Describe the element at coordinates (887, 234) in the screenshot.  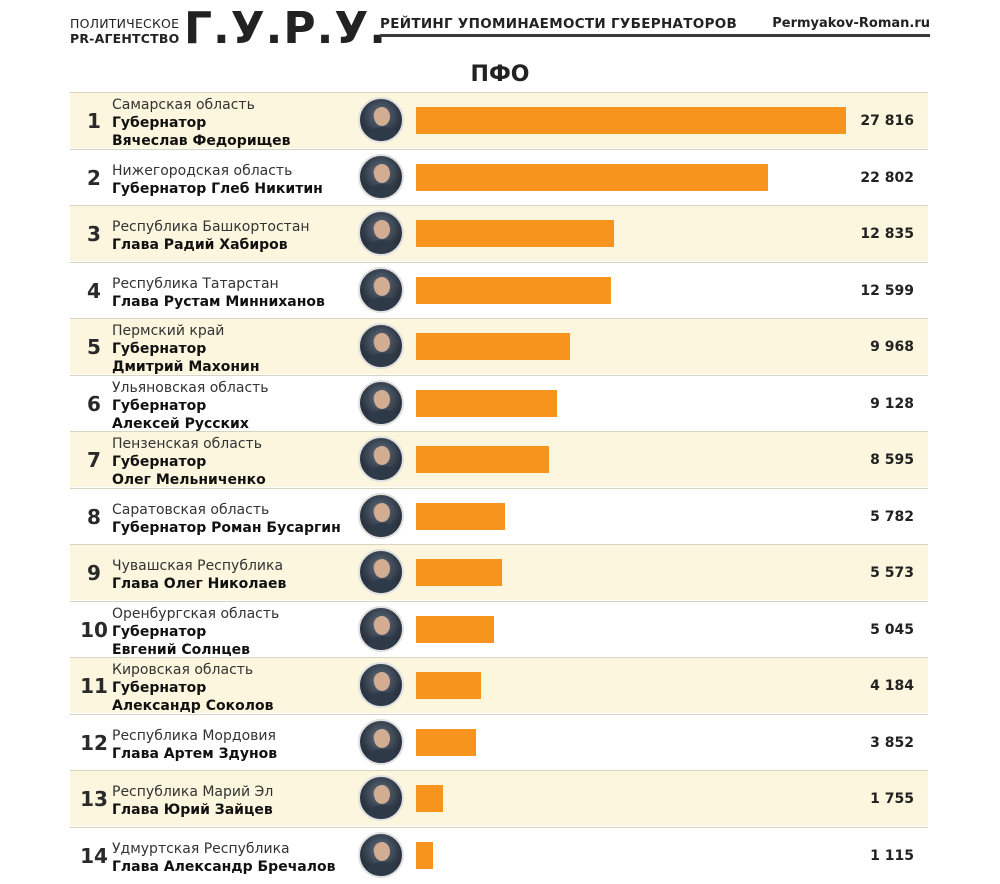
I see `value-label: 12 835` at that location.